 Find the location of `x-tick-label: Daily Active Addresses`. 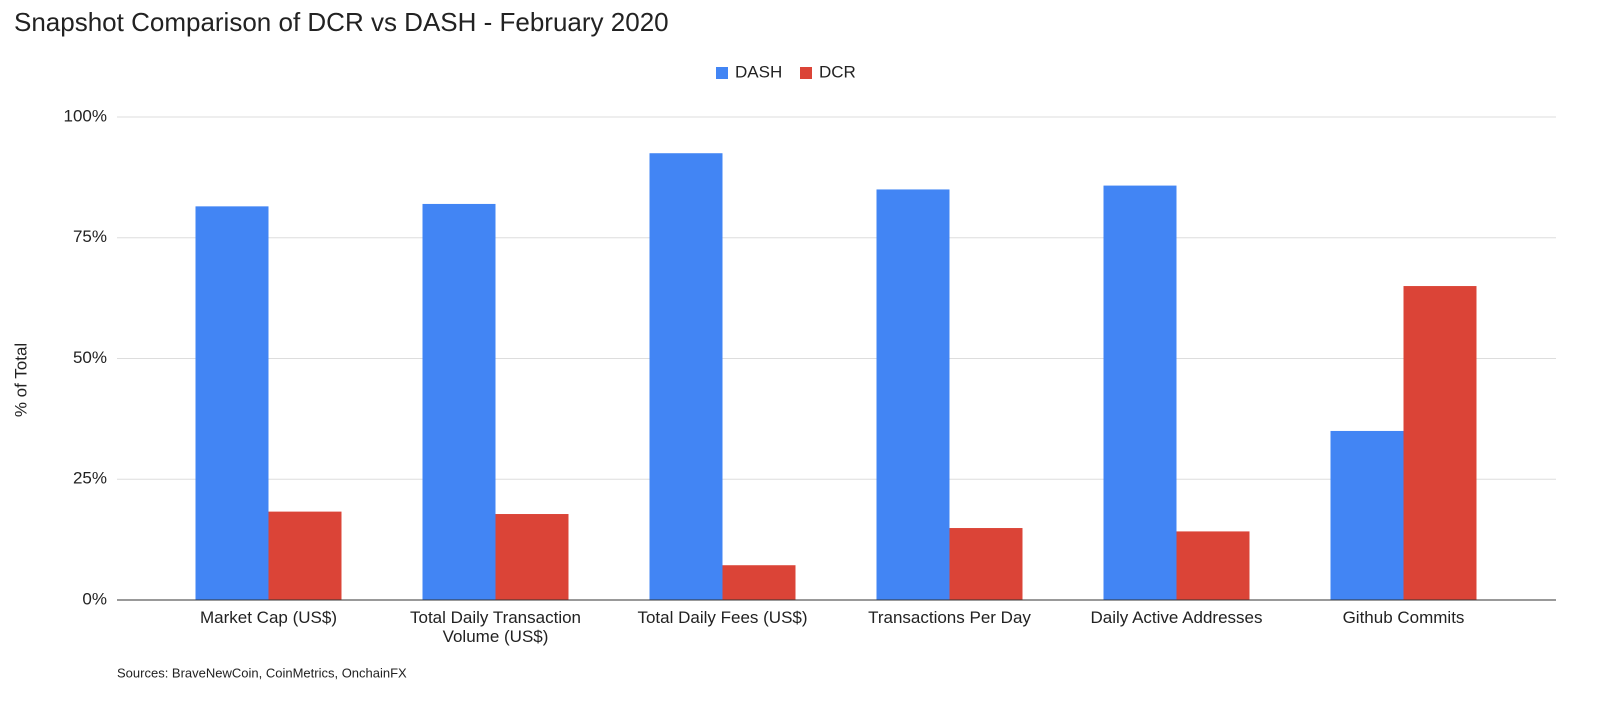

x-tick-label: Daily Active Addresses is located at coordinates (1176, 617).